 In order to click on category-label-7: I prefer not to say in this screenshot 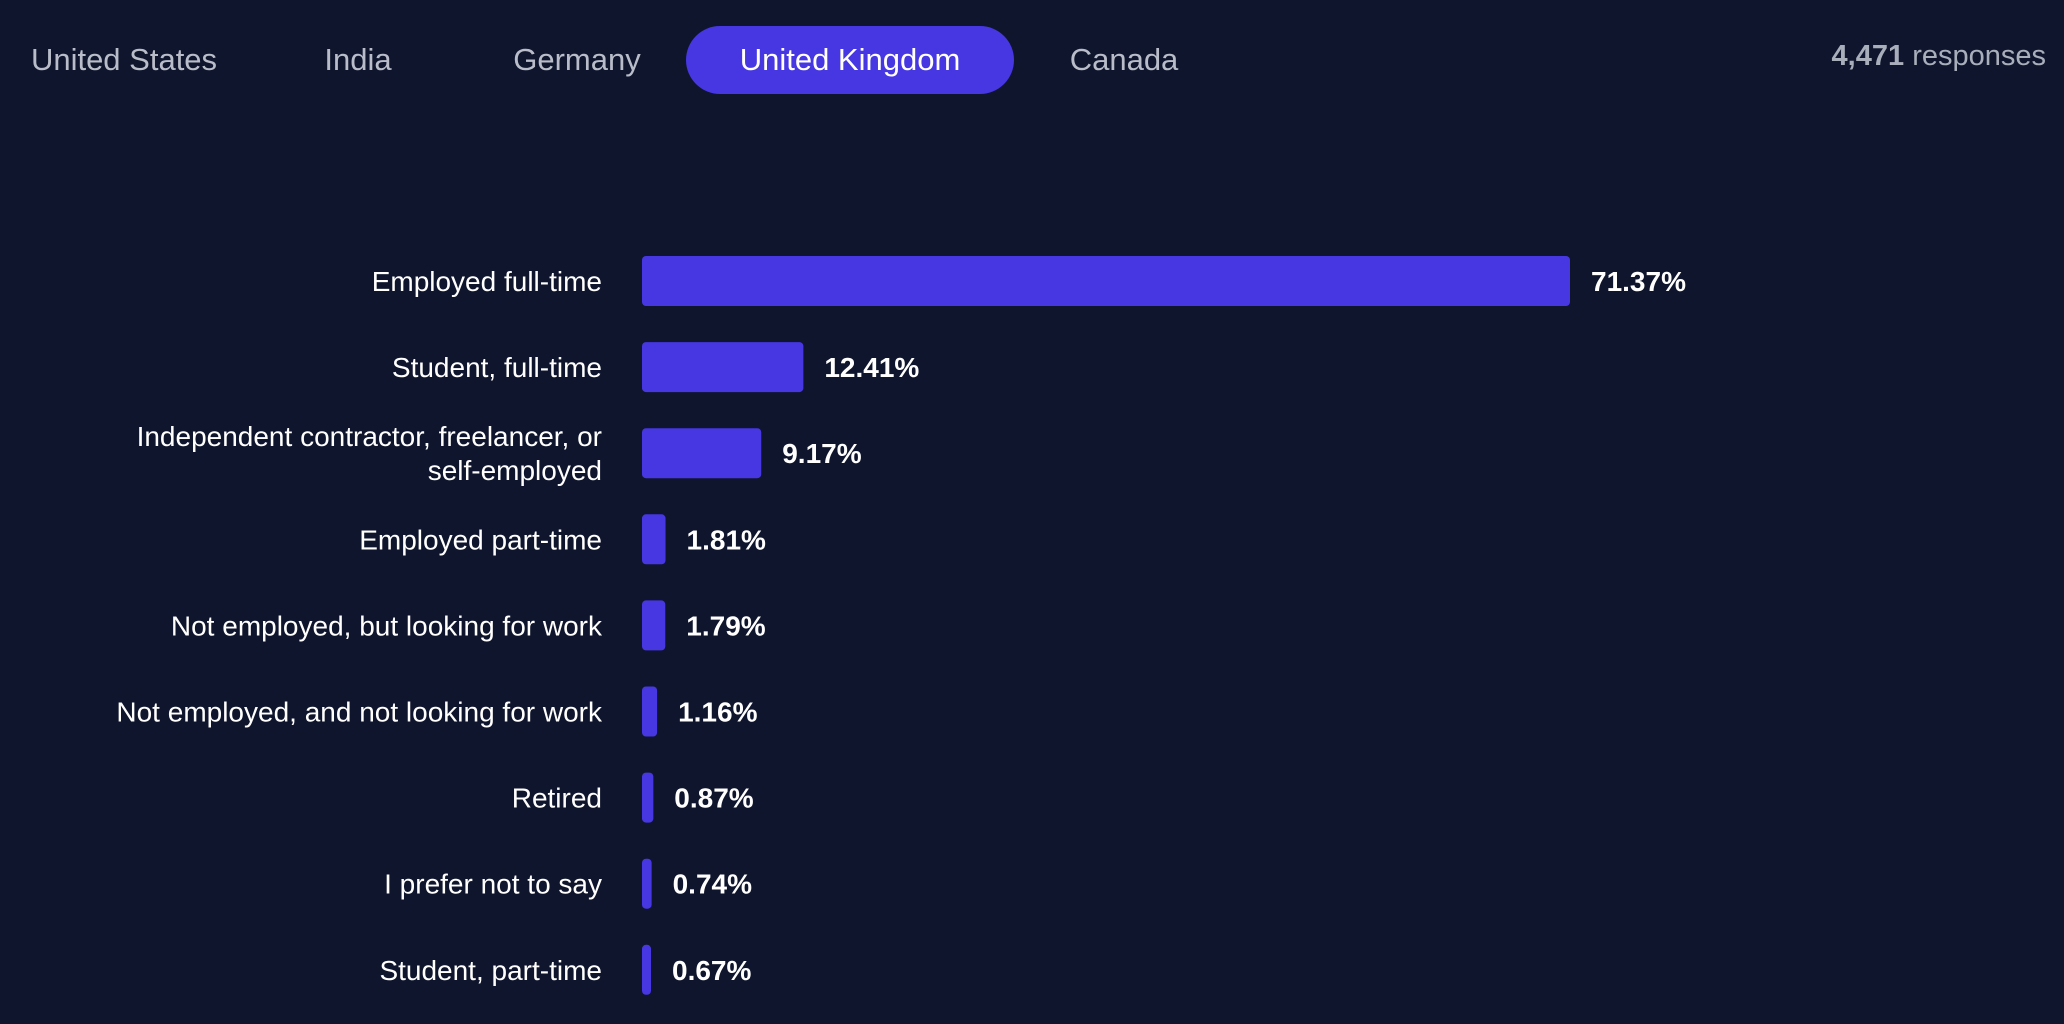, I will do `click(493, 884)`.